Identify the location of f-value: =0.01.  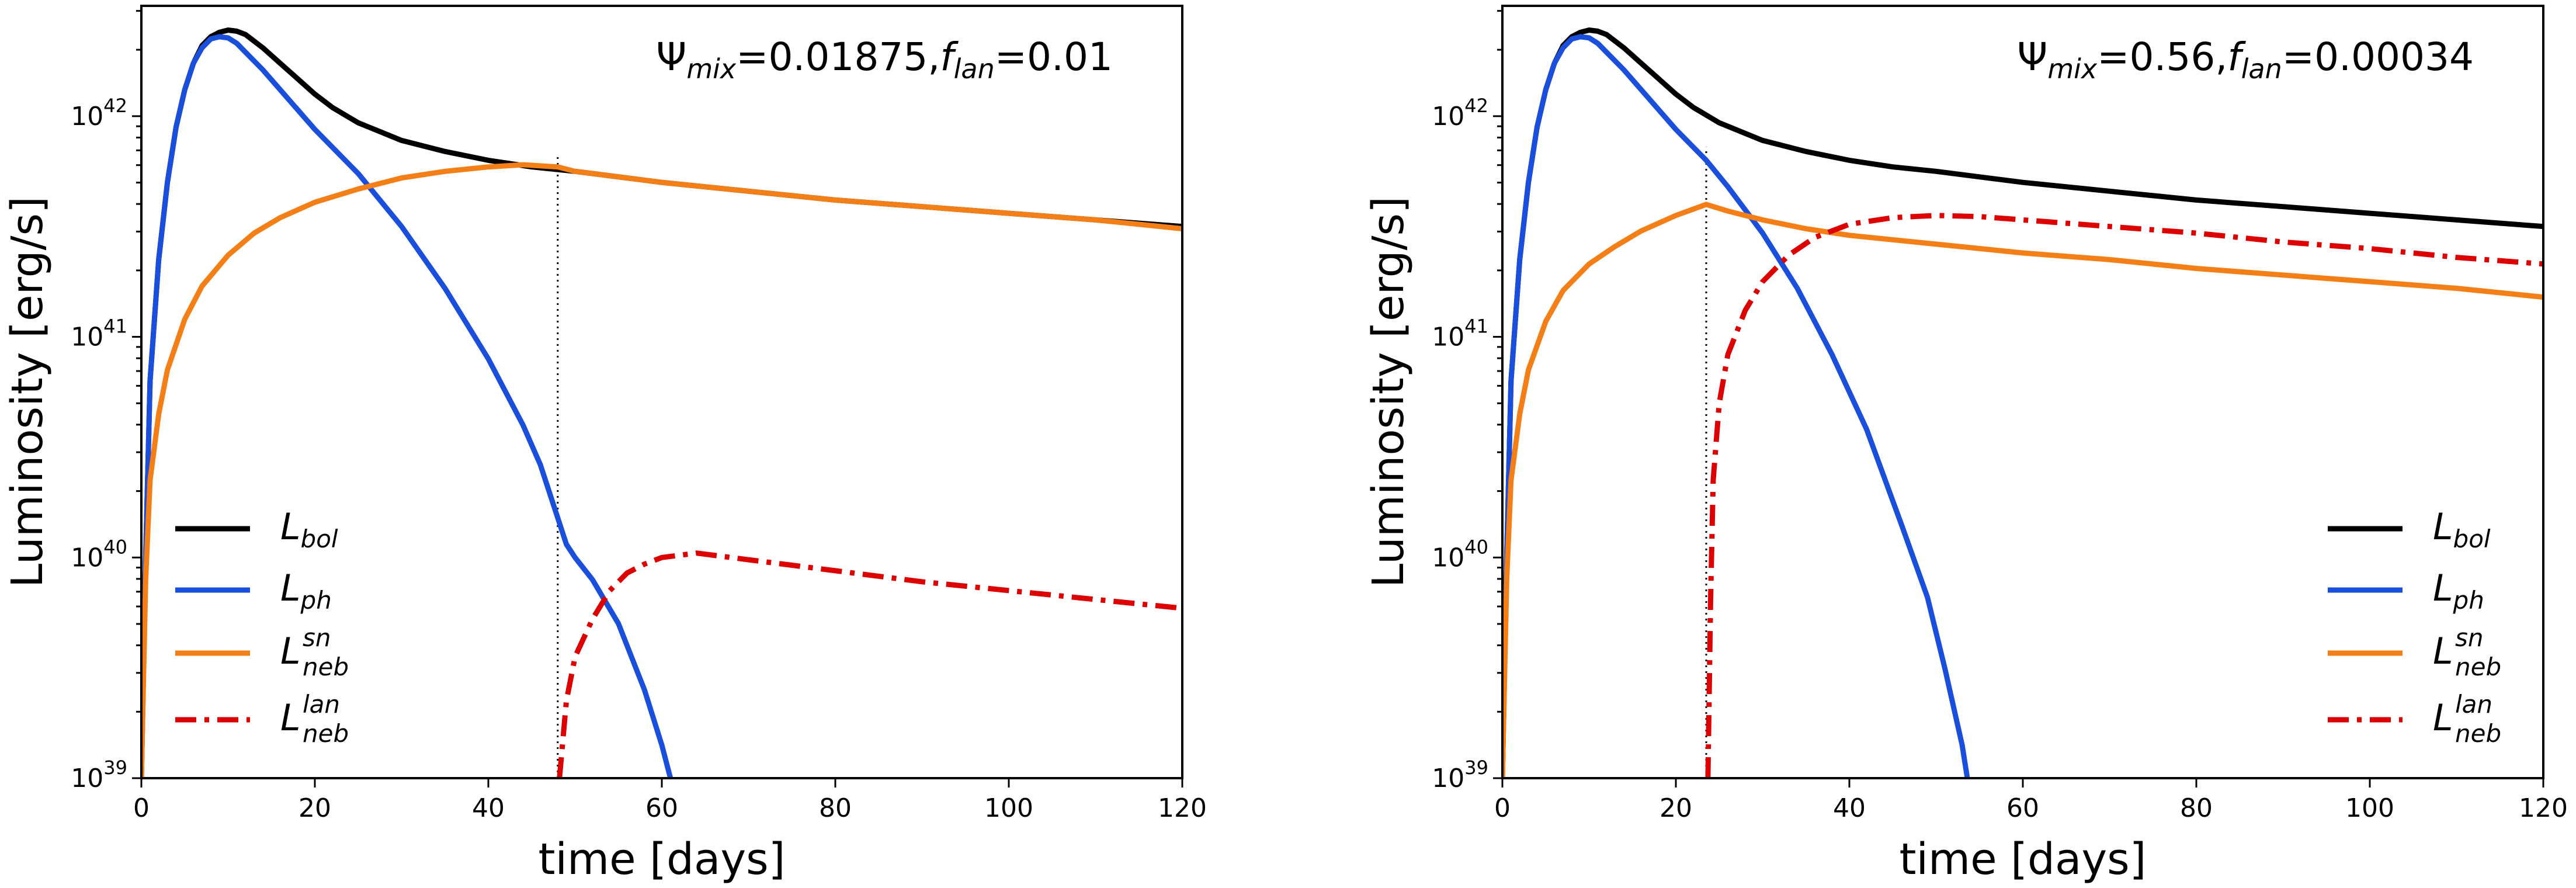
(1054, 57).